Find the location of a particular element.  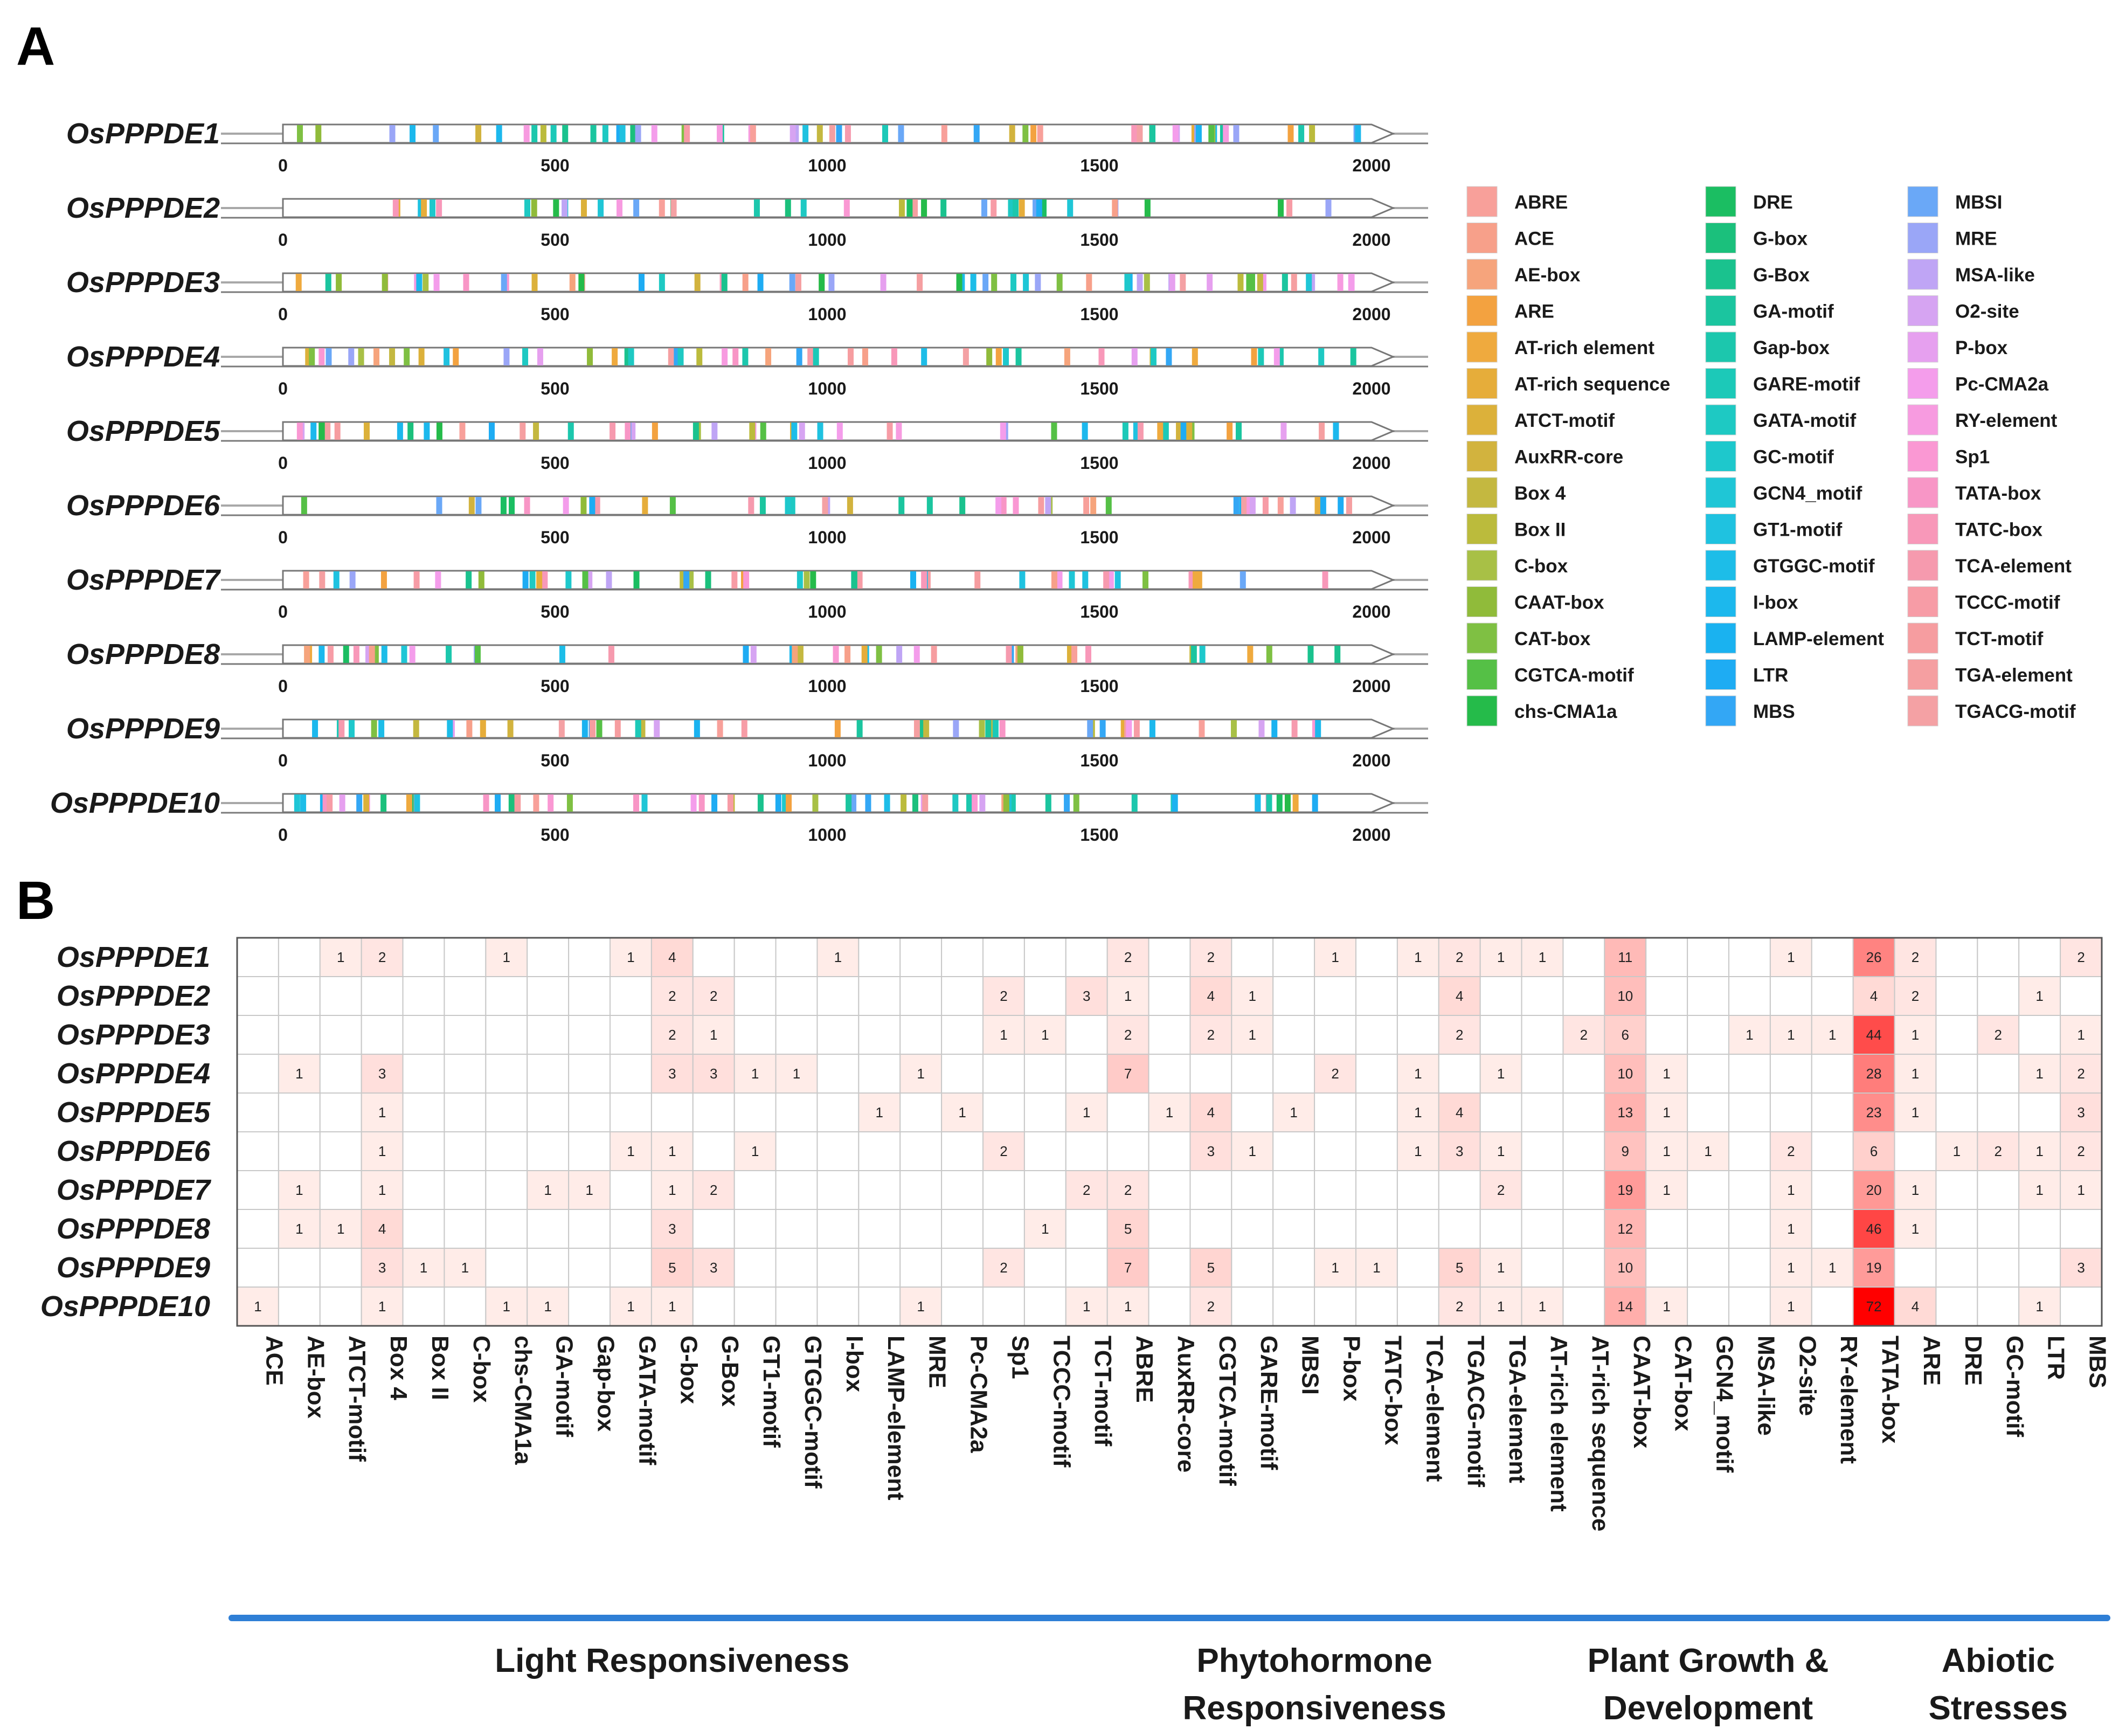

heatmap-row-label: OsPPPDE4 is located at coordinates (133, 1073).